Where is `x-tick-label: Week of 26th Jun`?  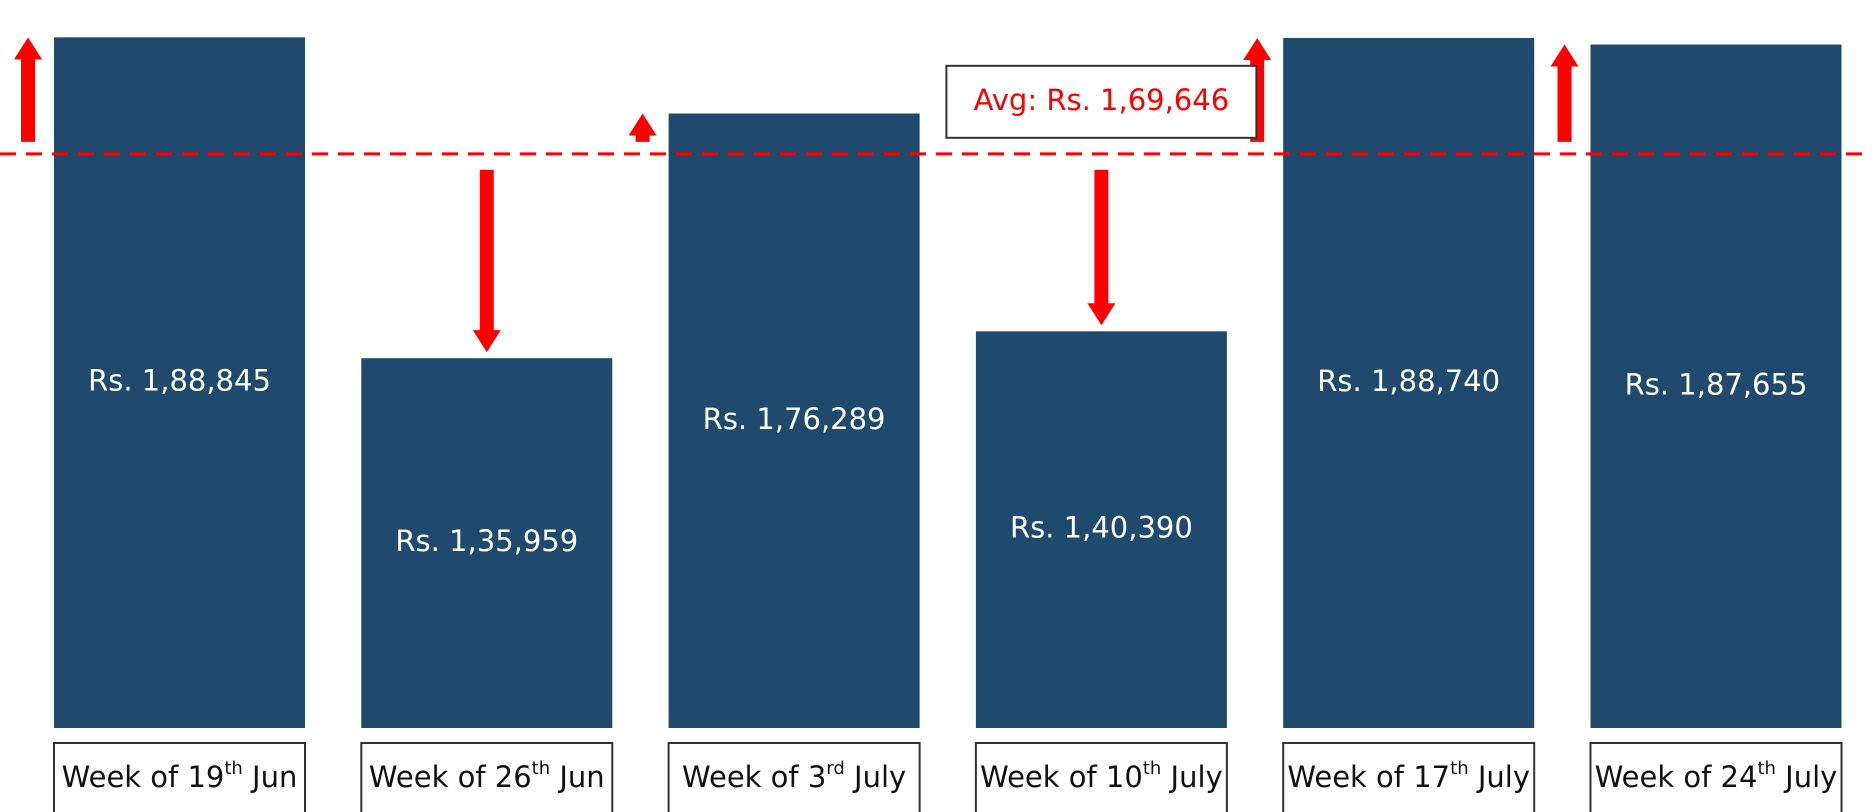
x-tick-label: Week of 26th Jun is located at coordinates (487, 776).